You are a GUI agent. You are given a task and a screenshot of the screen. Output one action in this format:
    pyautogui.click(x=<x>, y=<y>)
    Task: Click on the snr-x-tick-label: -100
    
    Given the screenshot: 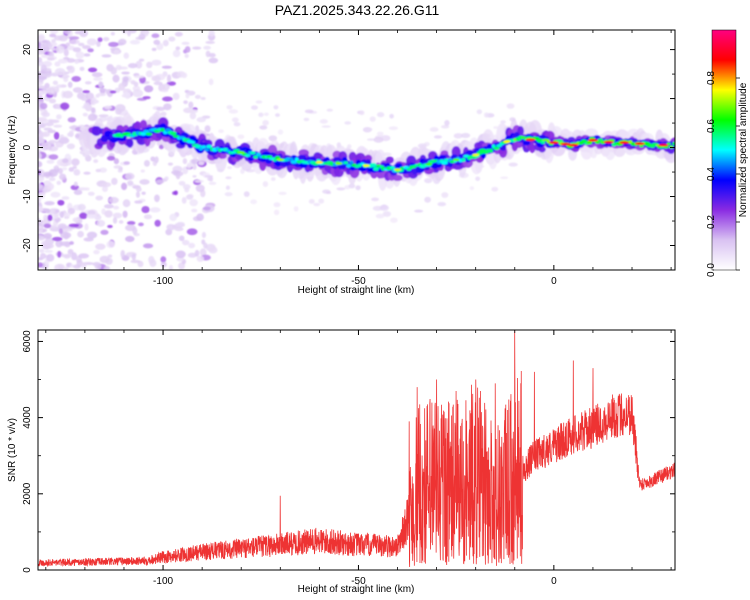 What is the action you would take?
    pyautogui.click(x=163, y=581)
    